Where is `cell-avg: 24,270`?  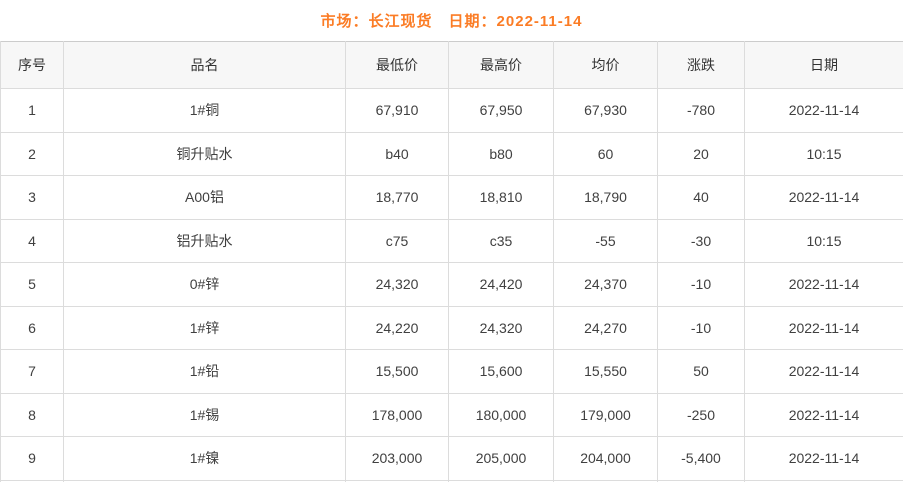 cell-avg: 24,270 is located at coordinates (605, 327).